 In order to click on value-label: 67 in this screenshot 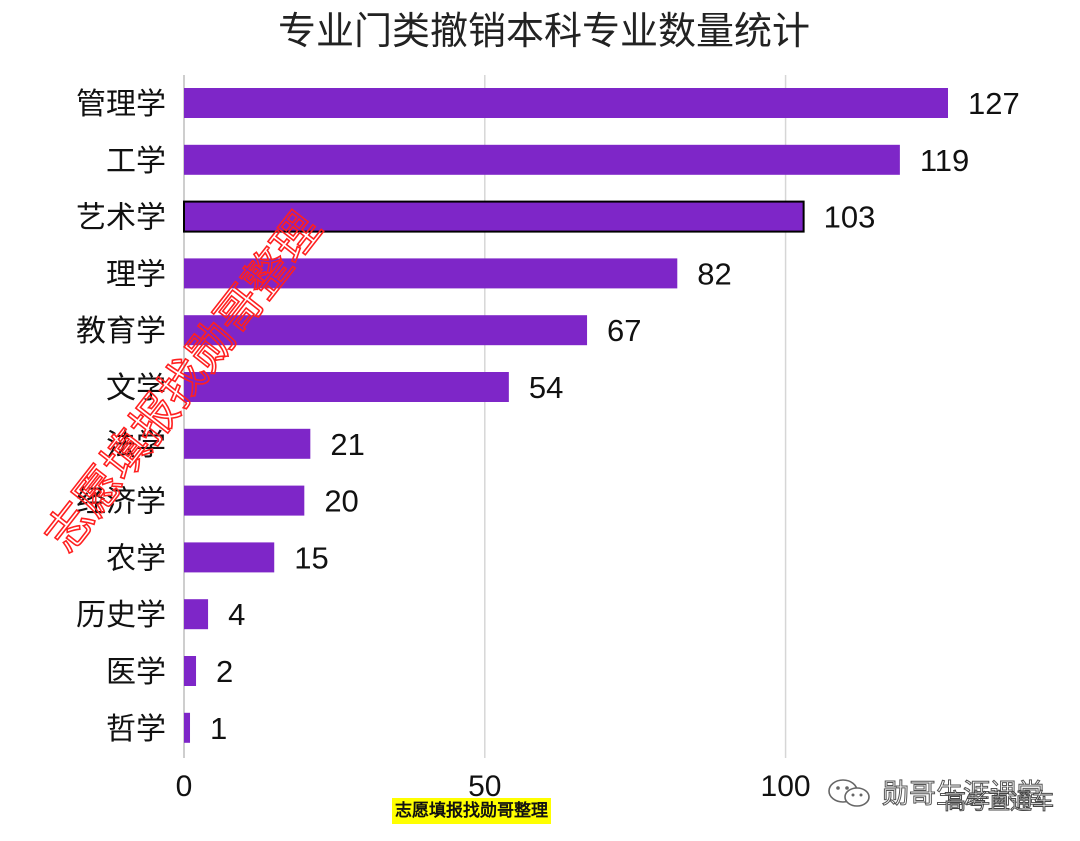, I will do `click(624, 330)`.